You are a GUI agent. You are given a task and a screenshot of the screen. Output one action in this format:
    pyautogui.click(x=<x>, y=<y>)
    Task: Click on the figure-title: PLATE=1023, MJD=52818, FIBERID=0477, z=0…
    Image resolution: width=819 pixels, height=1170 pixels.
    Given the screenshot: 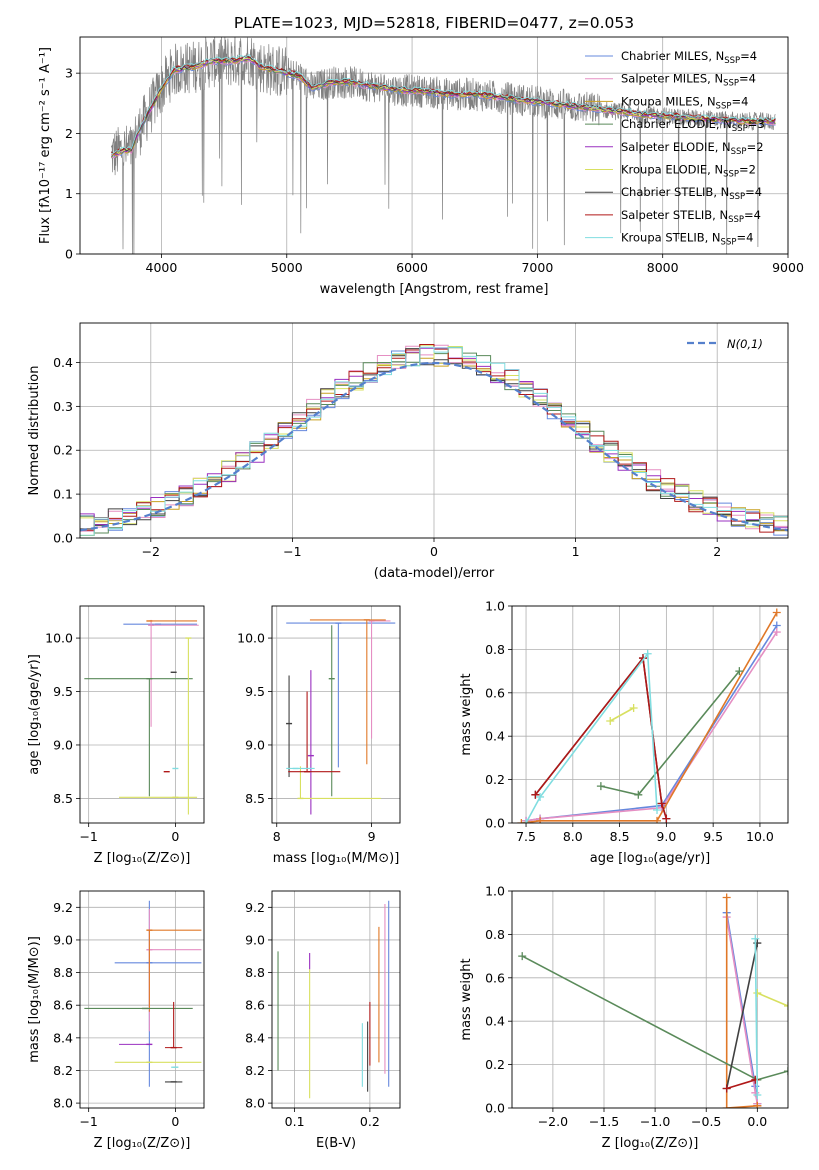 What is the action you would take?
    pyautogui.click(x=434, y=23)
    